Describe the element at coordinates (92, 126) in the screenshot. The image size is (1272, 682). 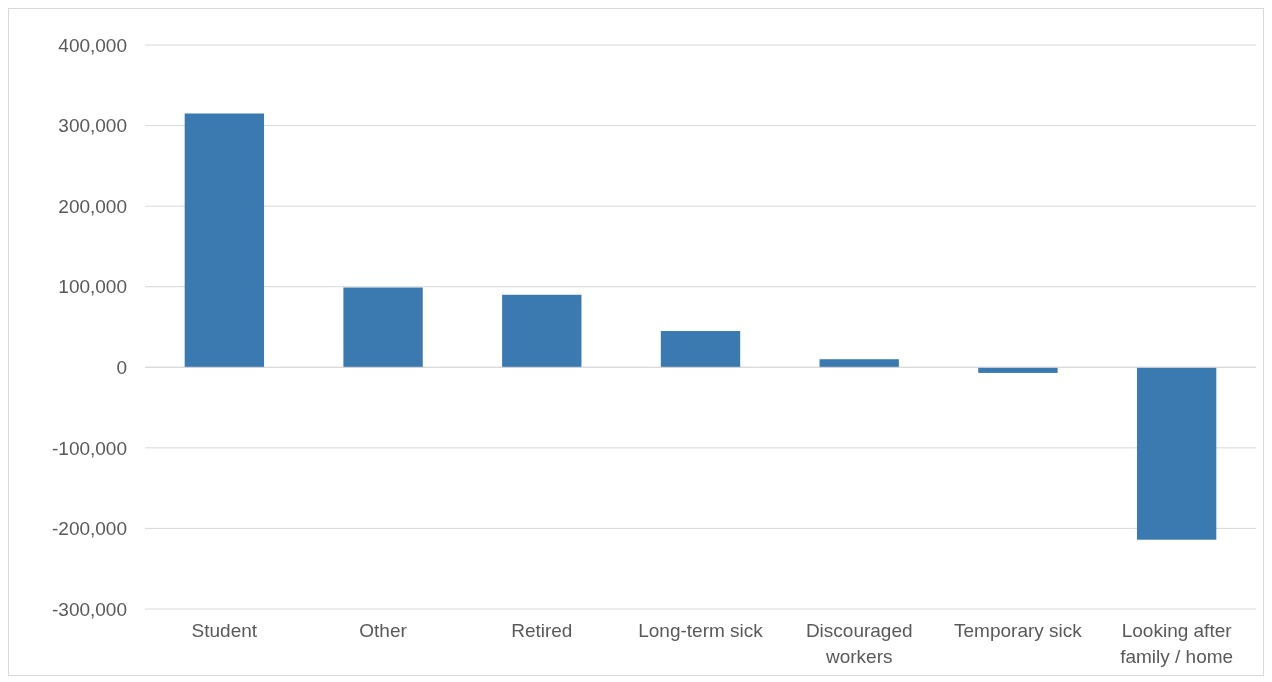
I see `y-tick-label: 300,000` at that location.